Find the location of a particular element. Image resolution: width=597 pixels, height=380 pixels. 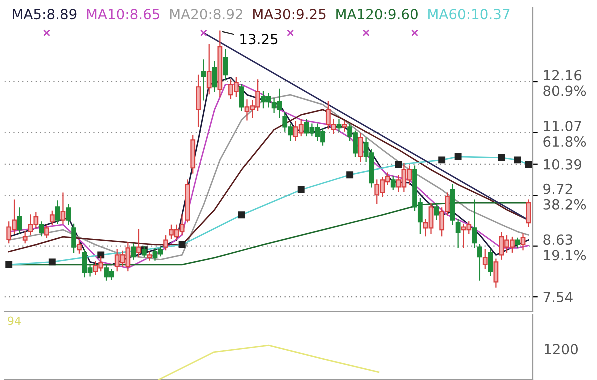

text: MA30:9.25 is located at coordinates (290, 14).